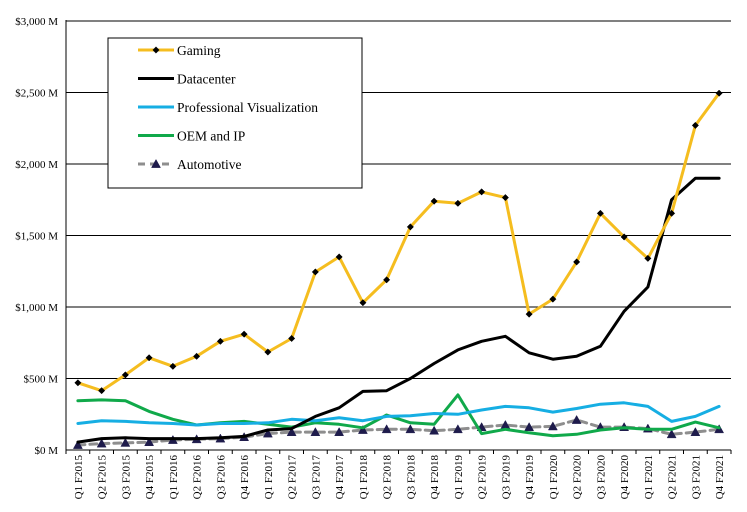 The height and width of the screenshot is (512, 747). I want to click on x-tick-label: Q3 F2017, so click(316, 477).